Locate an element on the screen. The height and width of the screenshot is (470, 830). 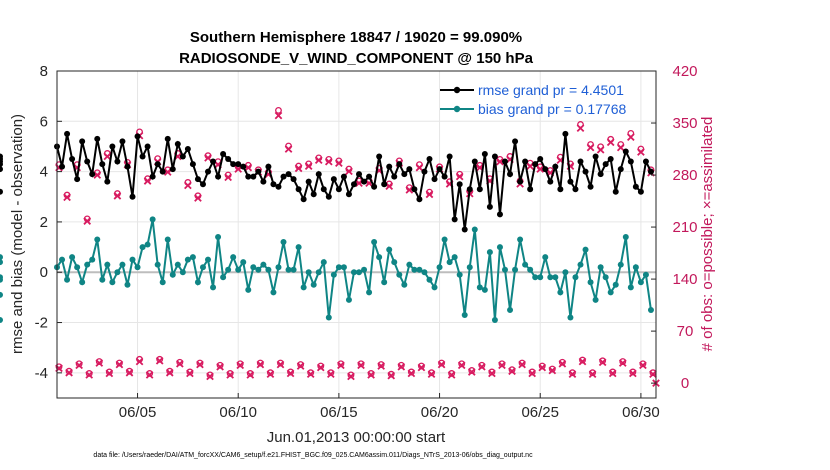
x-tick-label: 06/10 is located at coordinates (238, 412).